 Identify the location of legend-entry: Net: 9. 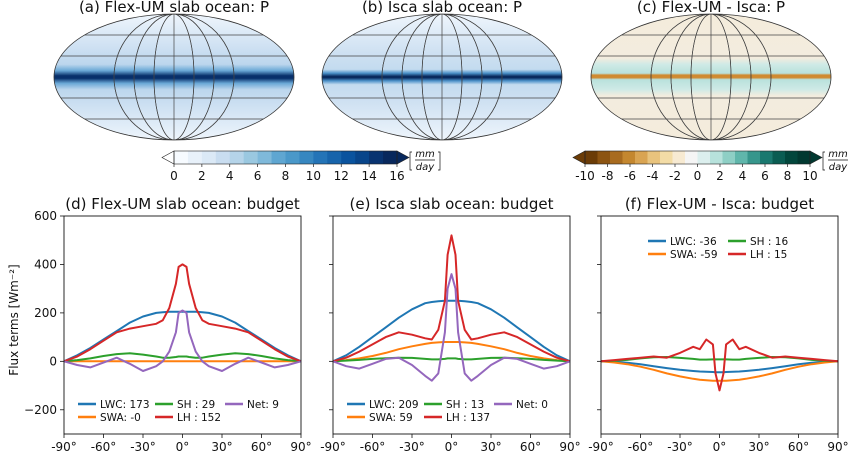
(263, 405).